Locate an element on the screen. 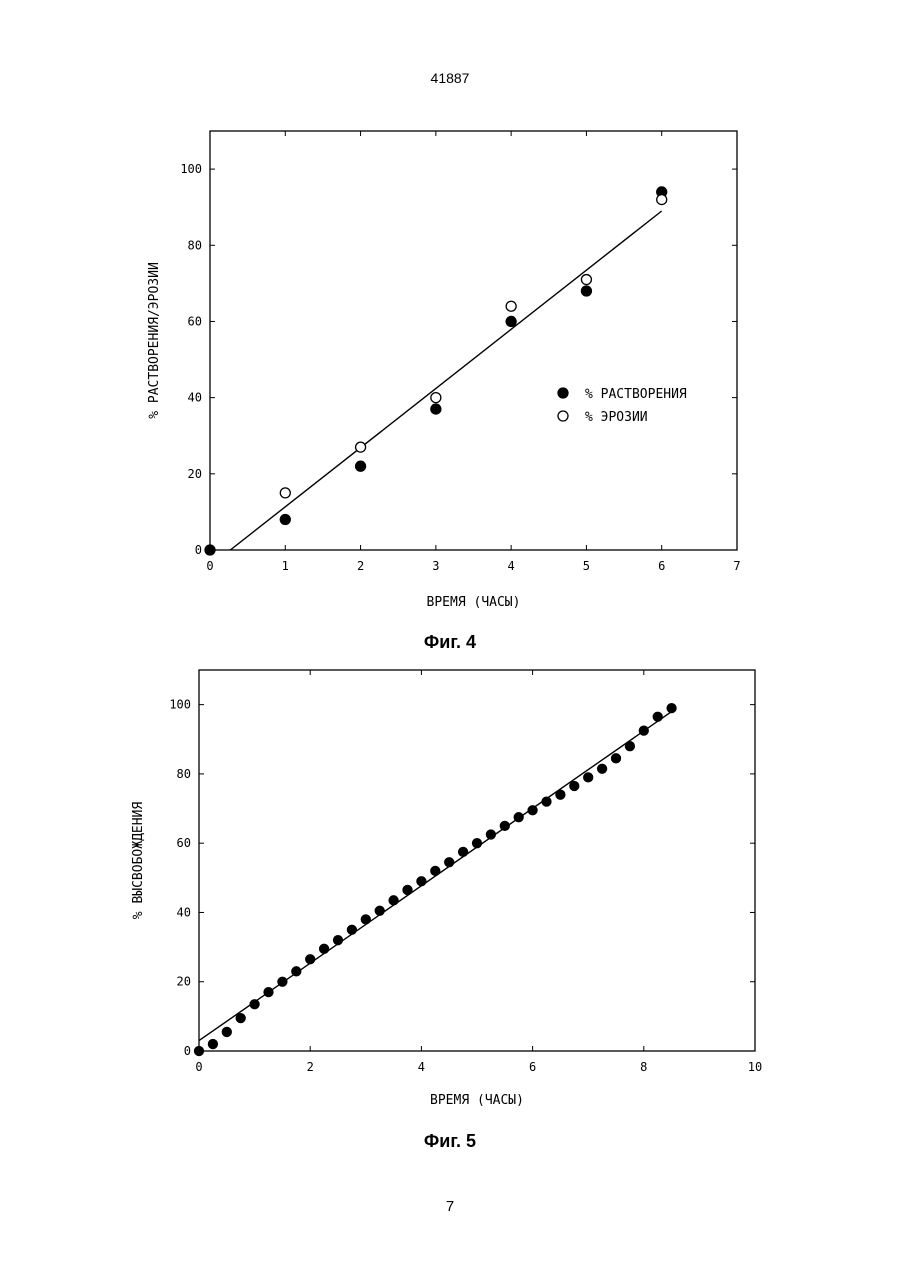  legend-label-erosion: % ЭРОЗИИ is located at coordinates (616, 417).